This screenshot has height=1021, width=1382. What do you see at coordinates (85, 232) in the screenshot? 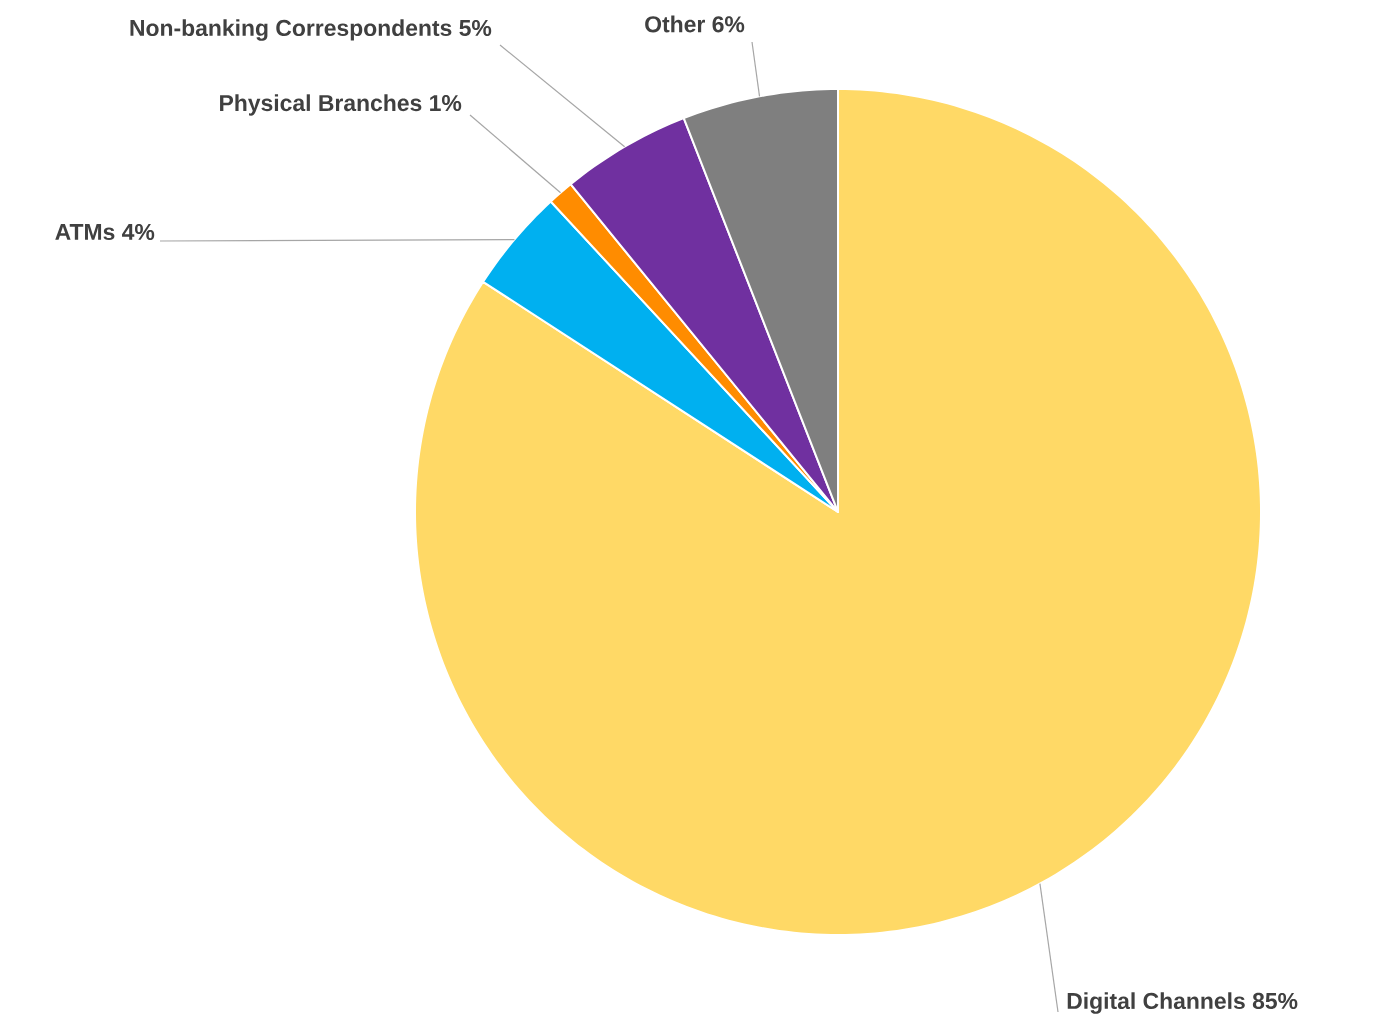
I see `slice-label: ATMs` at bounding box center [85, 232].